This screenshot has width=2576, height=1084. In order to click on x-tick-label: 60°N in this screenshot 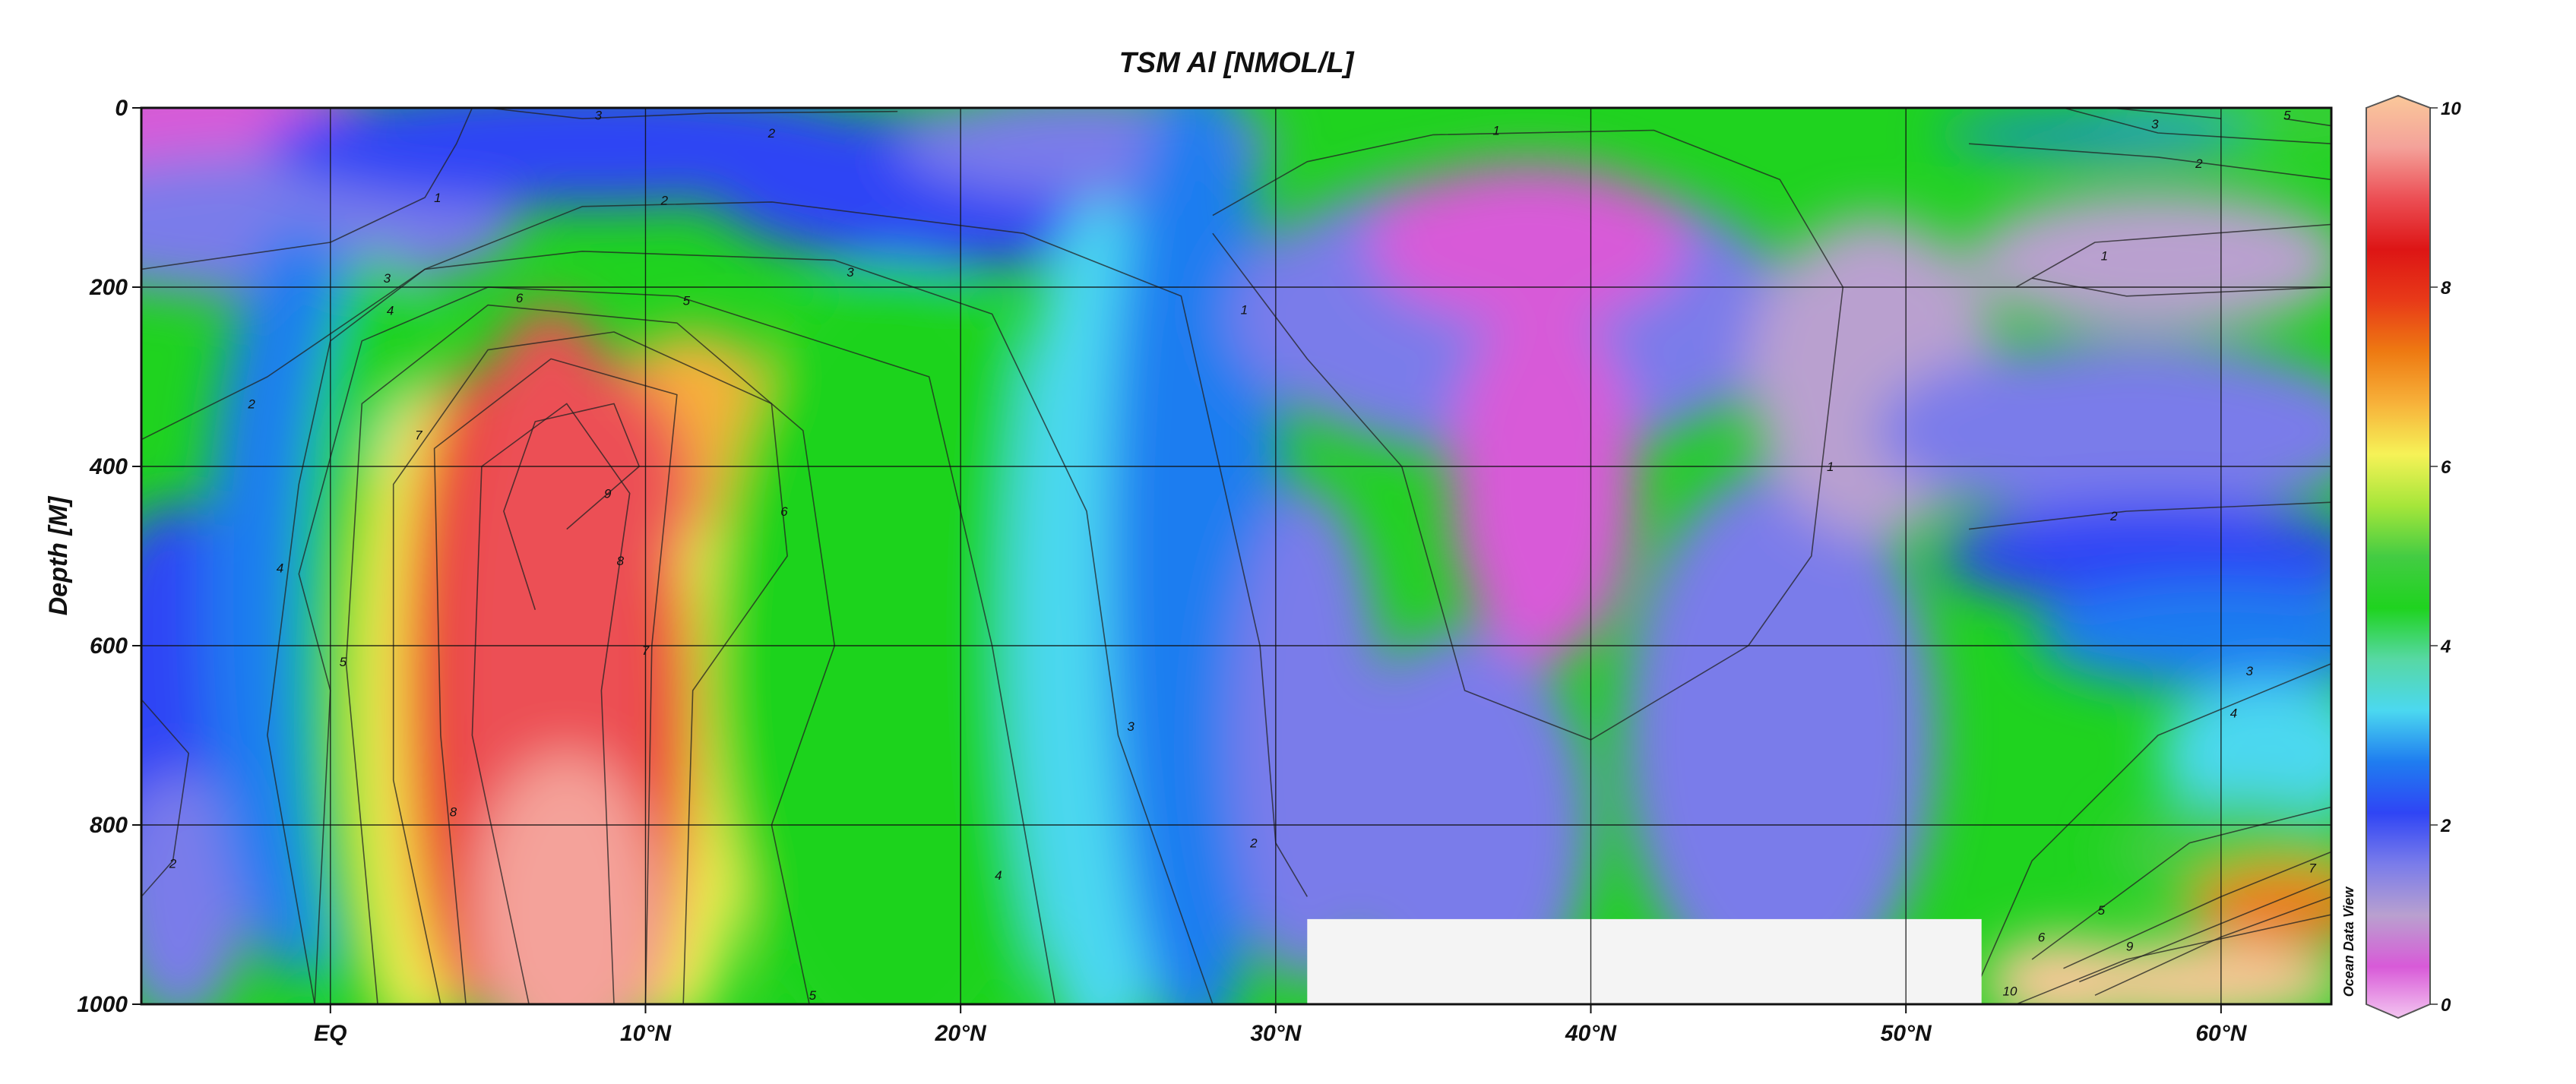, I will do `click(2221, 1033)`.